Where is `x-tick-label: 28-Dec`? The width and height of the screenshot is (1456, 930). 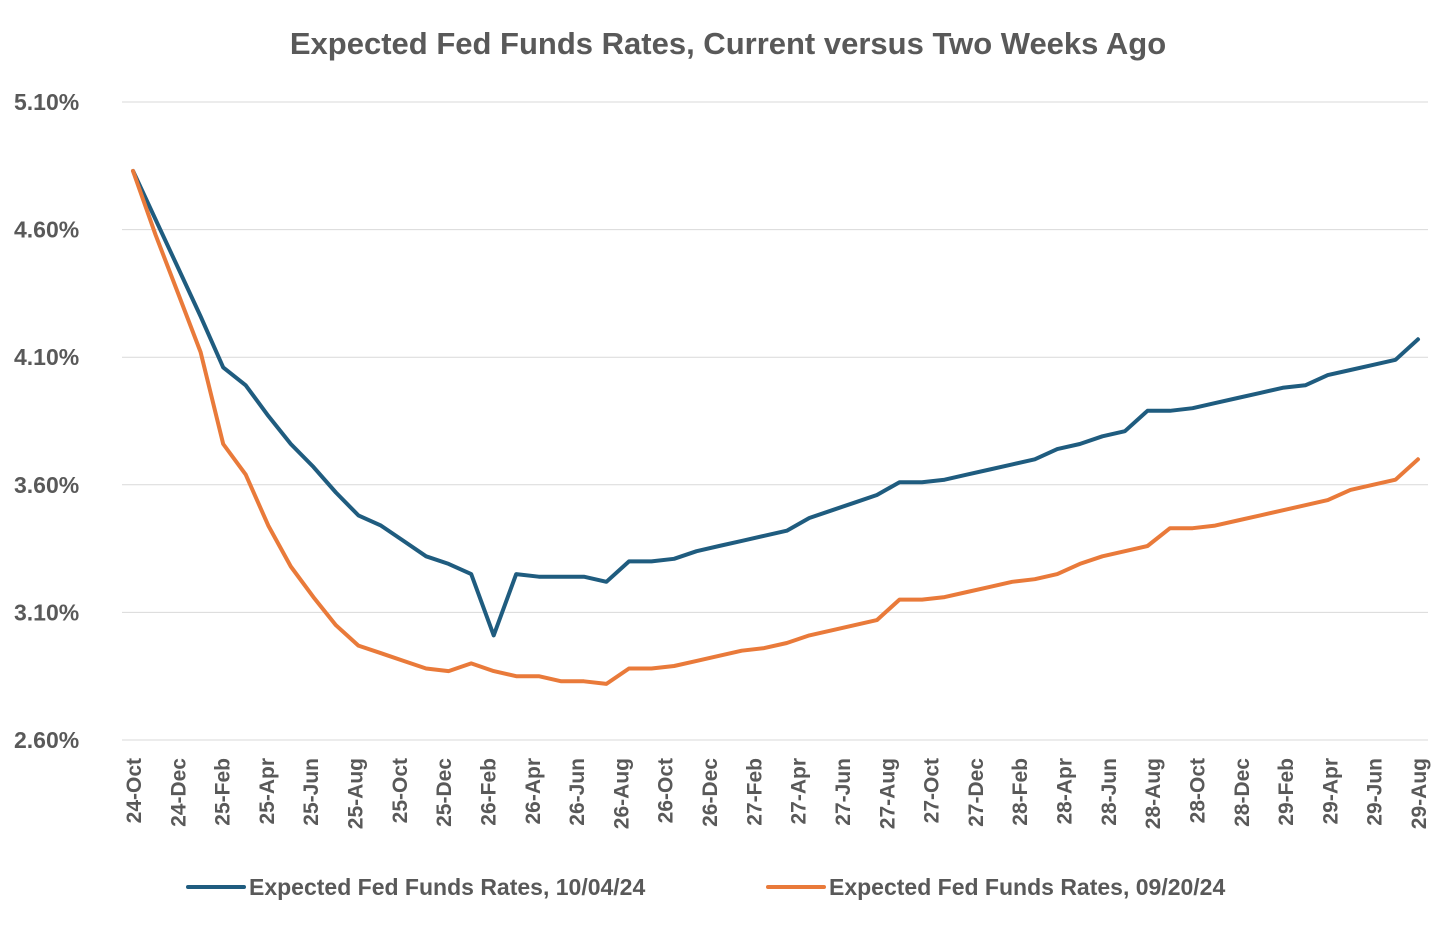
x-tick-label: 28-Dec is located at coordinates (1242, 792).